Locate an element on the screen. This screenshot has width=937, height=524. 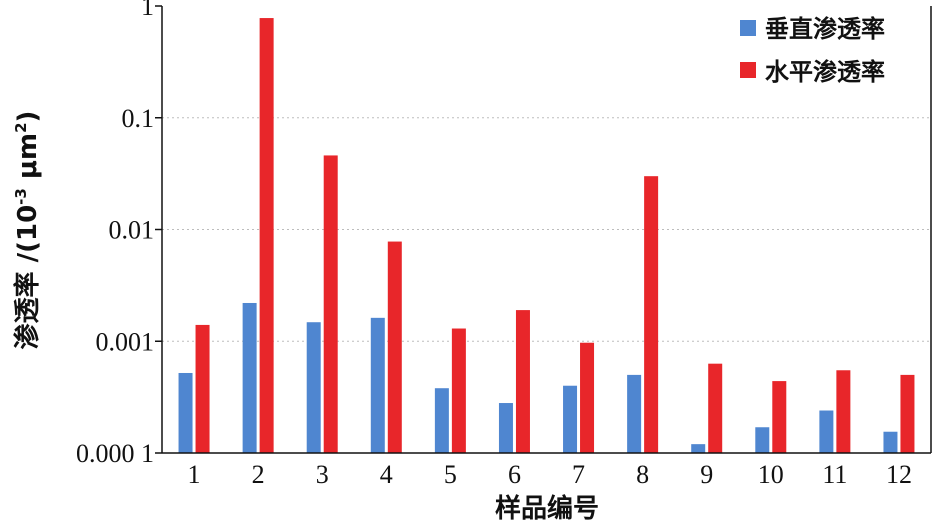
x-tick-label: 8 is located at coordinates (642, 474).